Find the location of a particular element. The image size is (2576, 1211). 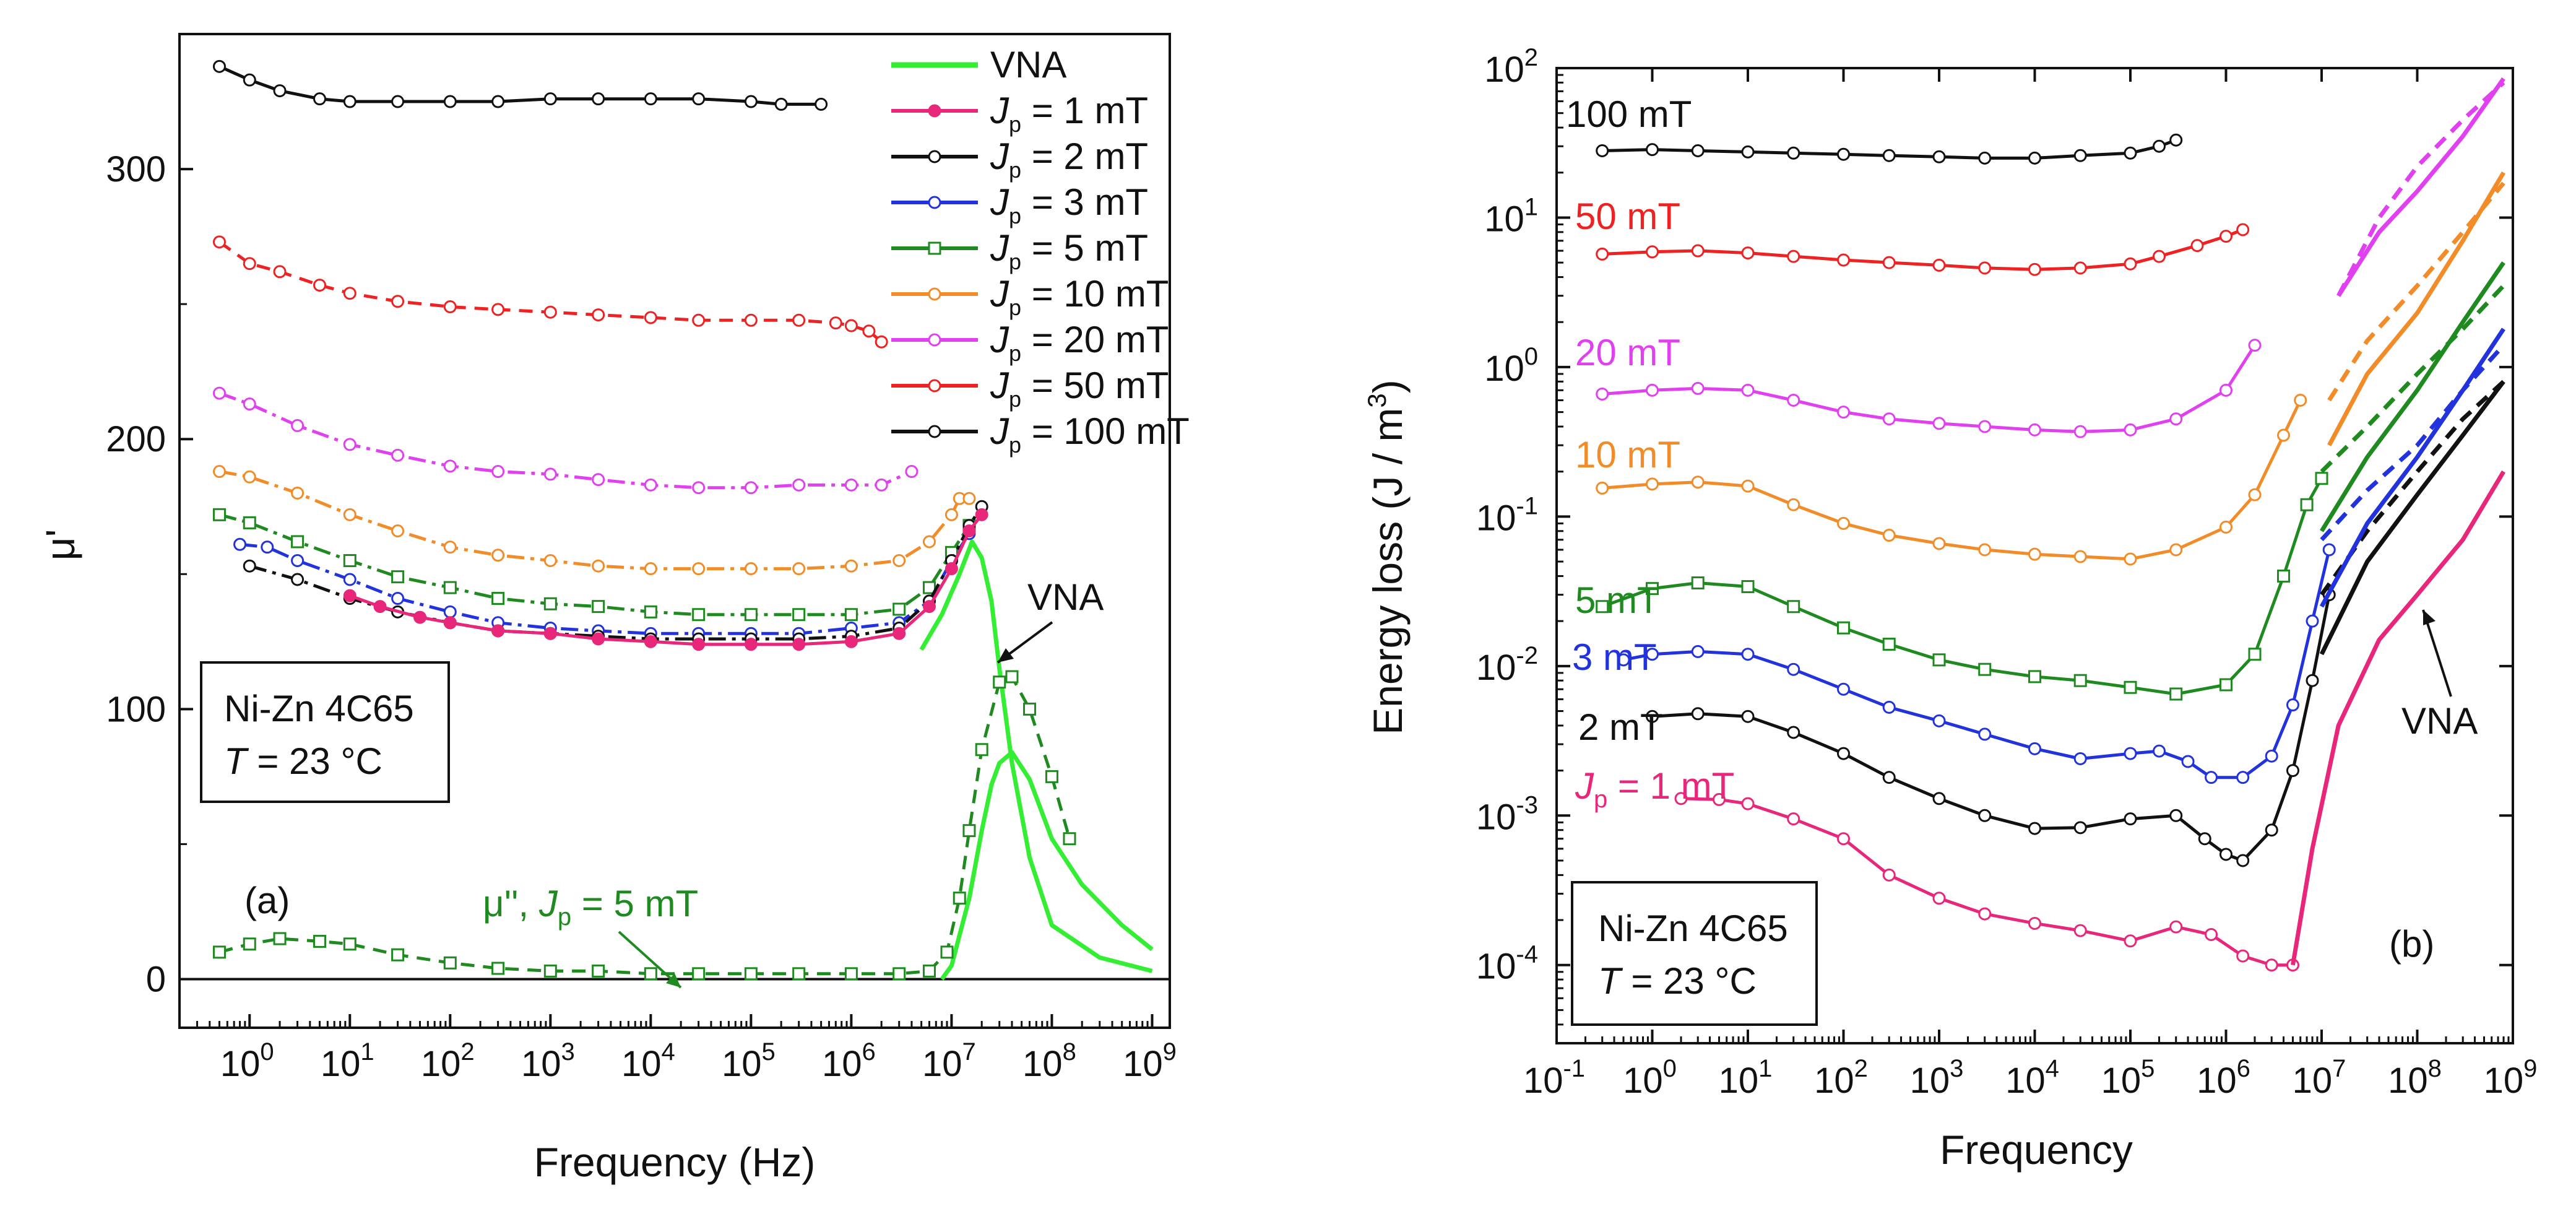

b-series-10-vna-5-mt is located at coordinates (2412, 379).